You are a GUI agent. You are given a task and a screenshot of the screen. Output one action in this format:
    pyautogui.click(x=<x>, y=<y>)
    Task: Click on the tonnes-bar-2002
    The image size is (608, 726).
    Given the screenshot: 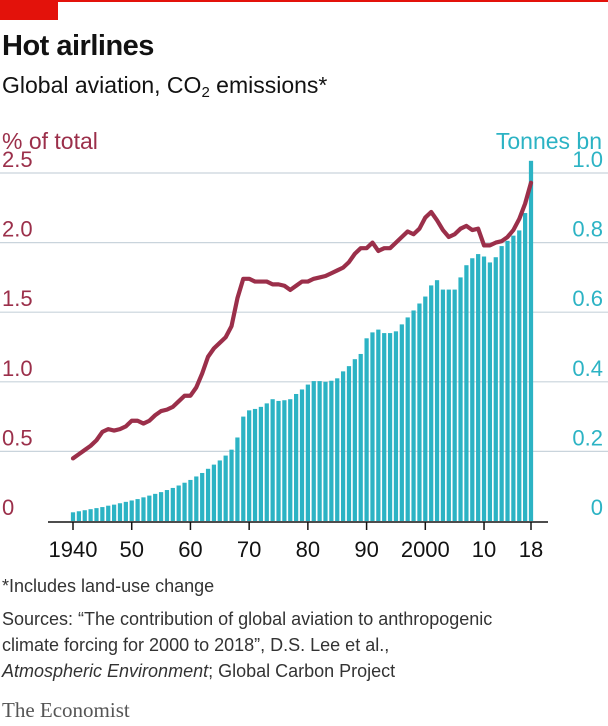 What is the action you would take?
    pyautogui.click(x=437, y=400)
    